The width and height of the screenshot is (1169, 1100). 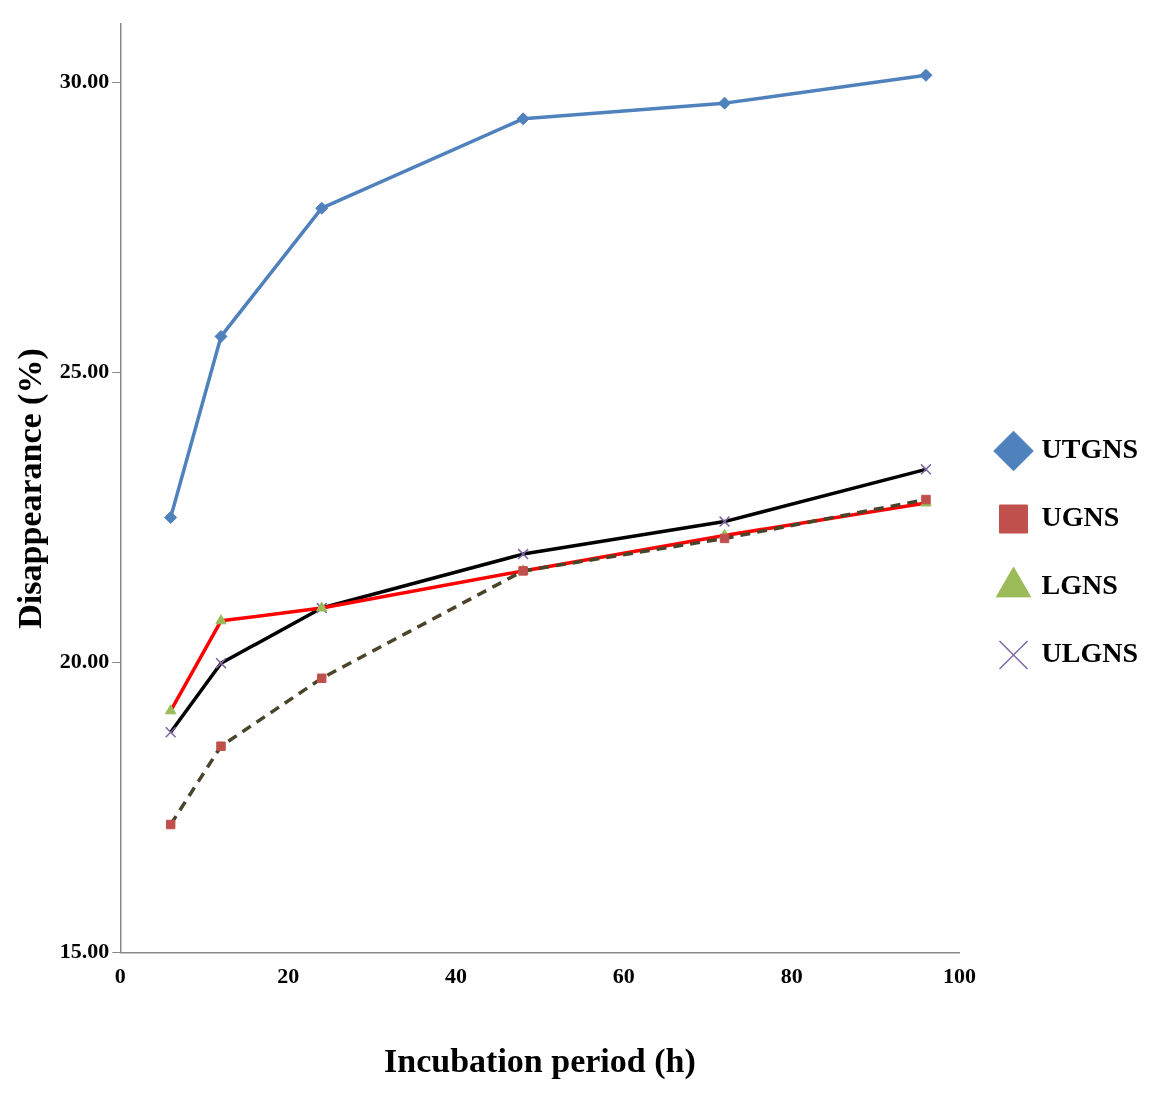 What do you see at coordinates (30, 488) in the screenshot?
I see `y-axis-title: Disappearance (%)` at bounding box center [30, 488].